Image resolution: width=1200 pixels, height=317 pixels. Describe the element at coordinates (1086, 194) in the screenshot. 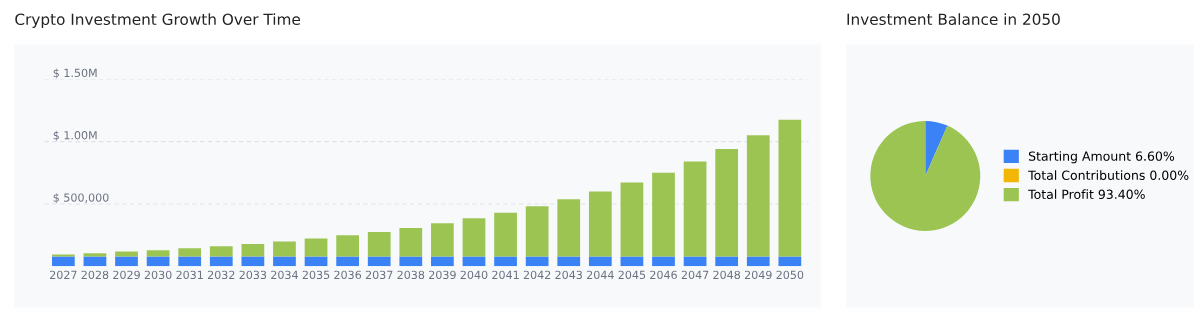

I see `legend-label: Total Profit 93.40%` at that location.